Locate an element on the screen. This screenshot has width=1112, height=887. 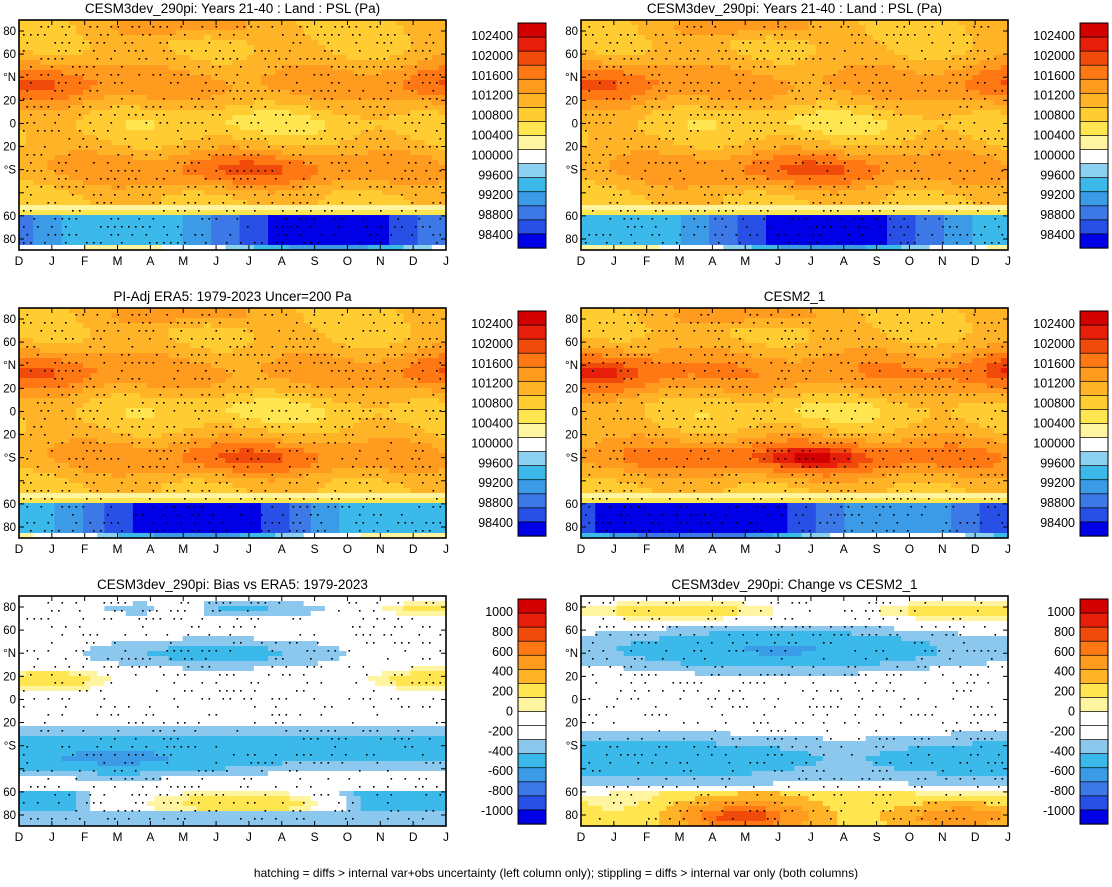
colorbar-swatch is located at coordinates (532, 241).